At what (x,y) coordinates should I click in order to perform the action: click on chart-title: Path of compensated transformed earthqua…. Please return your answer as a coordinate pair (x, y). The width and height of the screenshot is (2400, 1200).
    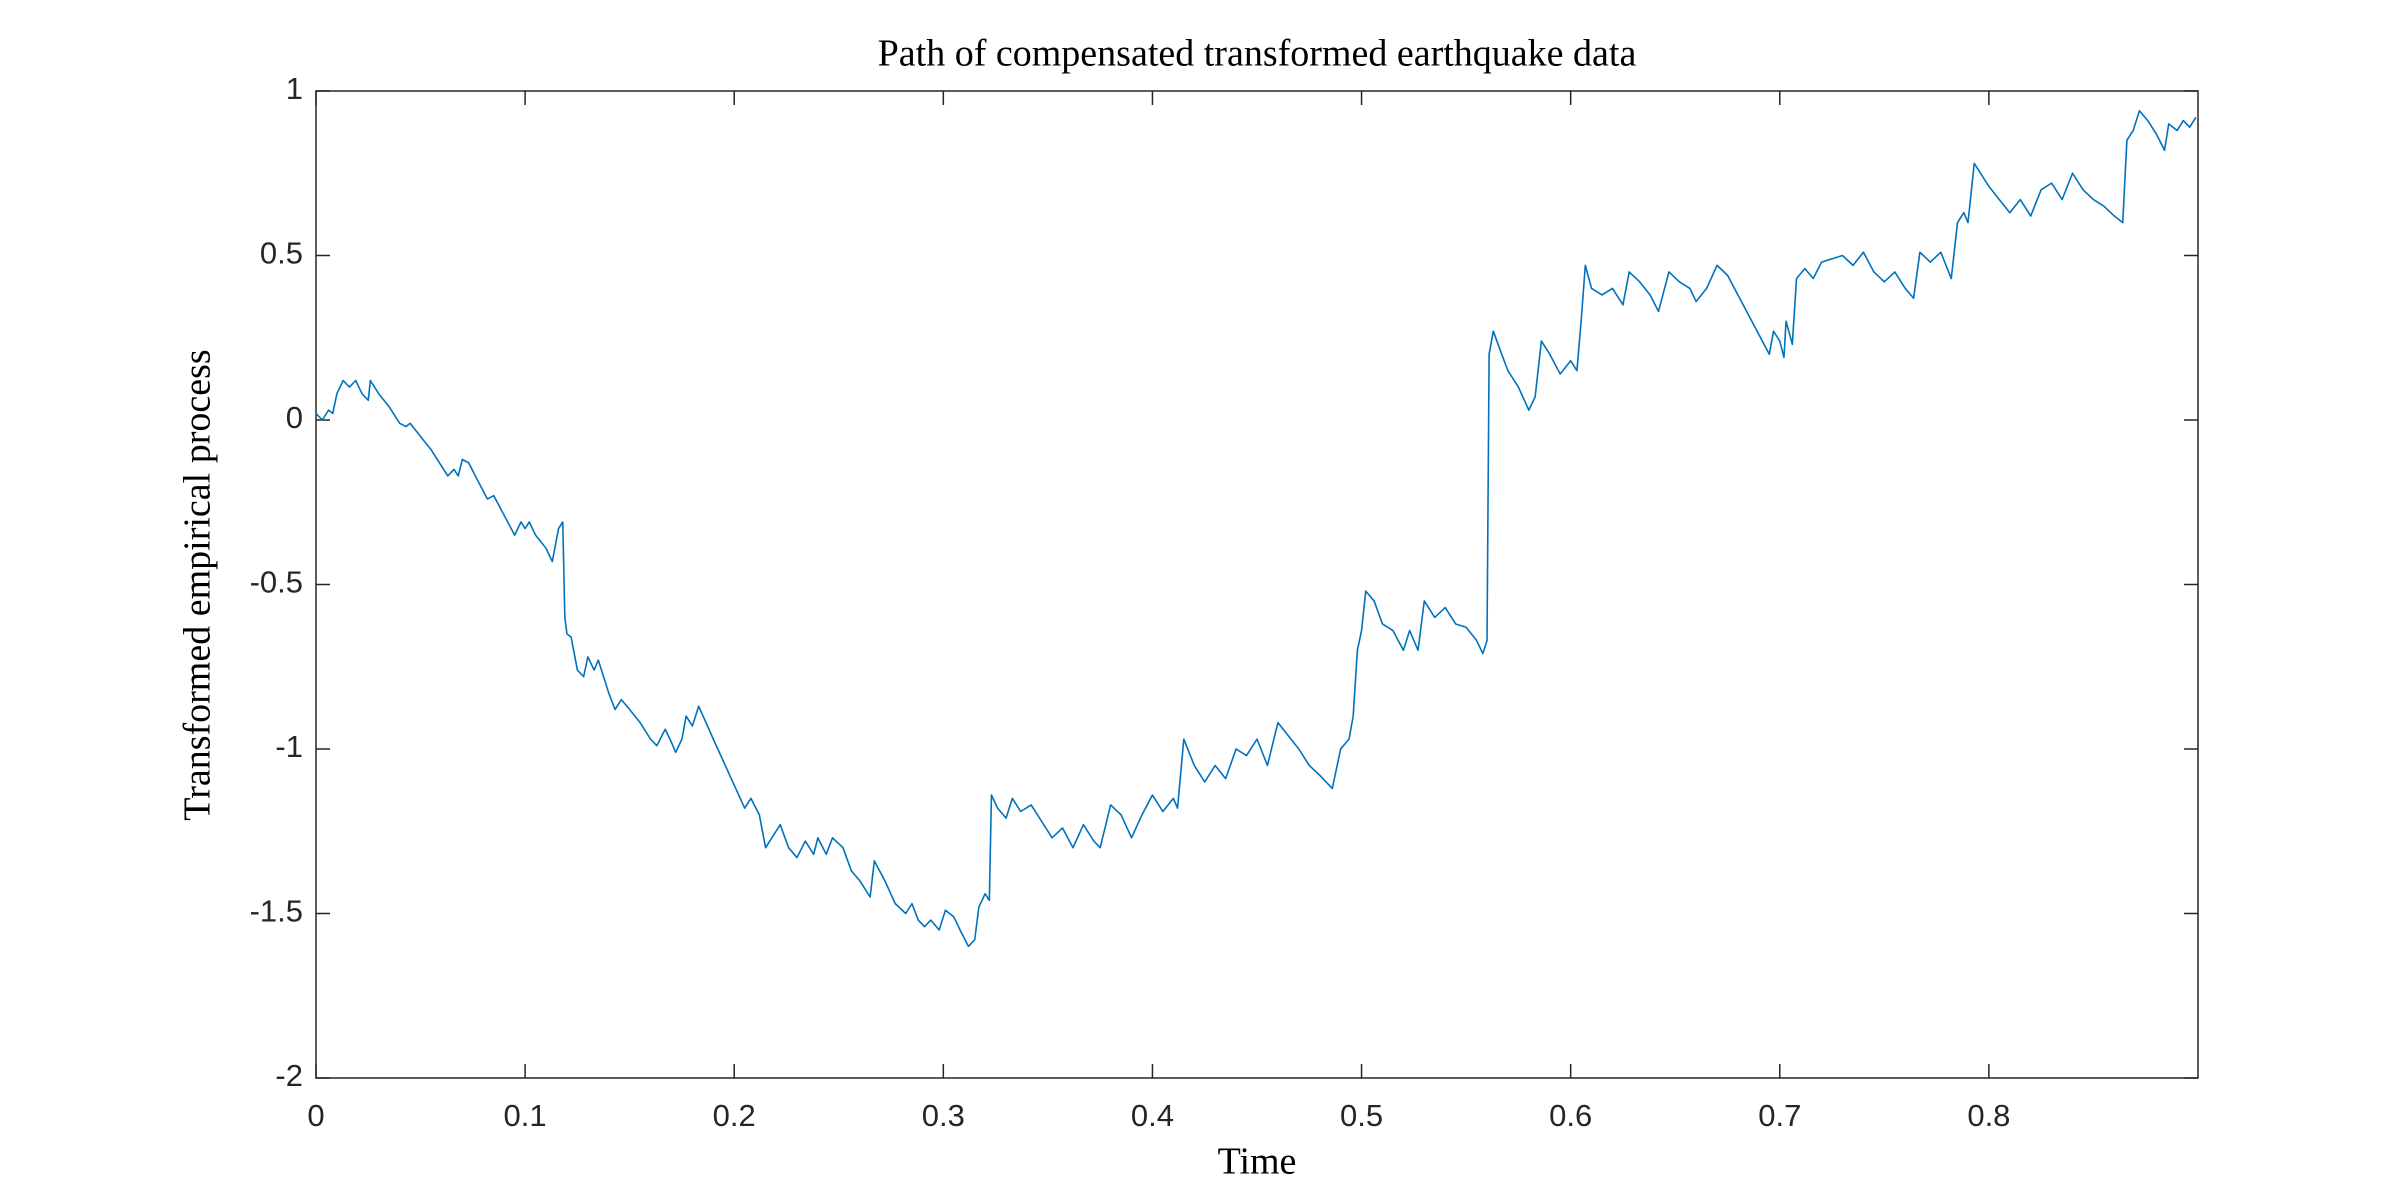
    Looking at the image, I should click on (1257, 54).